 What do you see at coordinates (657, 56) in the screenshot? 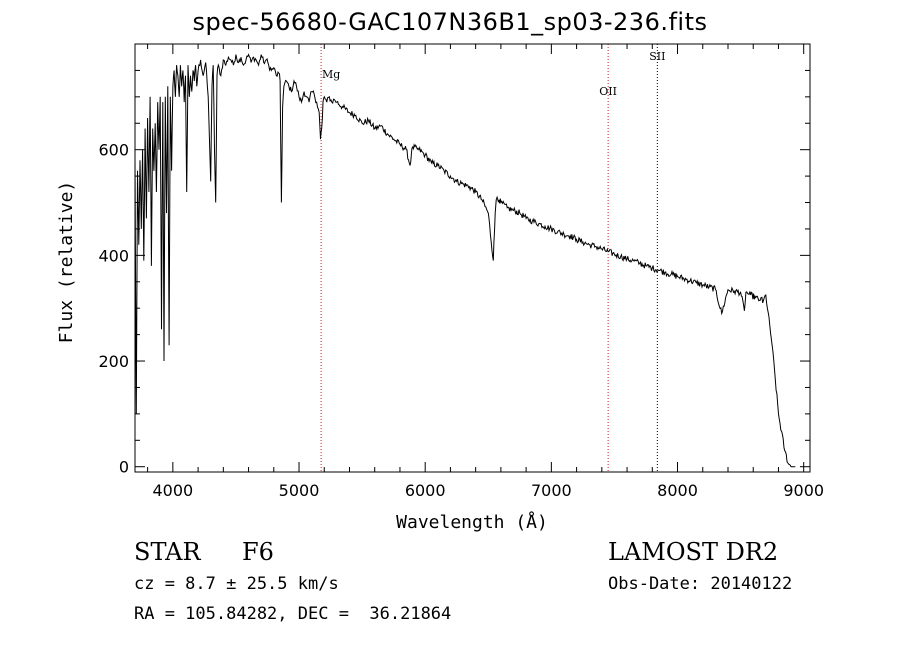
I see `line-label-sii: SII` at bounding box center [657, 56].